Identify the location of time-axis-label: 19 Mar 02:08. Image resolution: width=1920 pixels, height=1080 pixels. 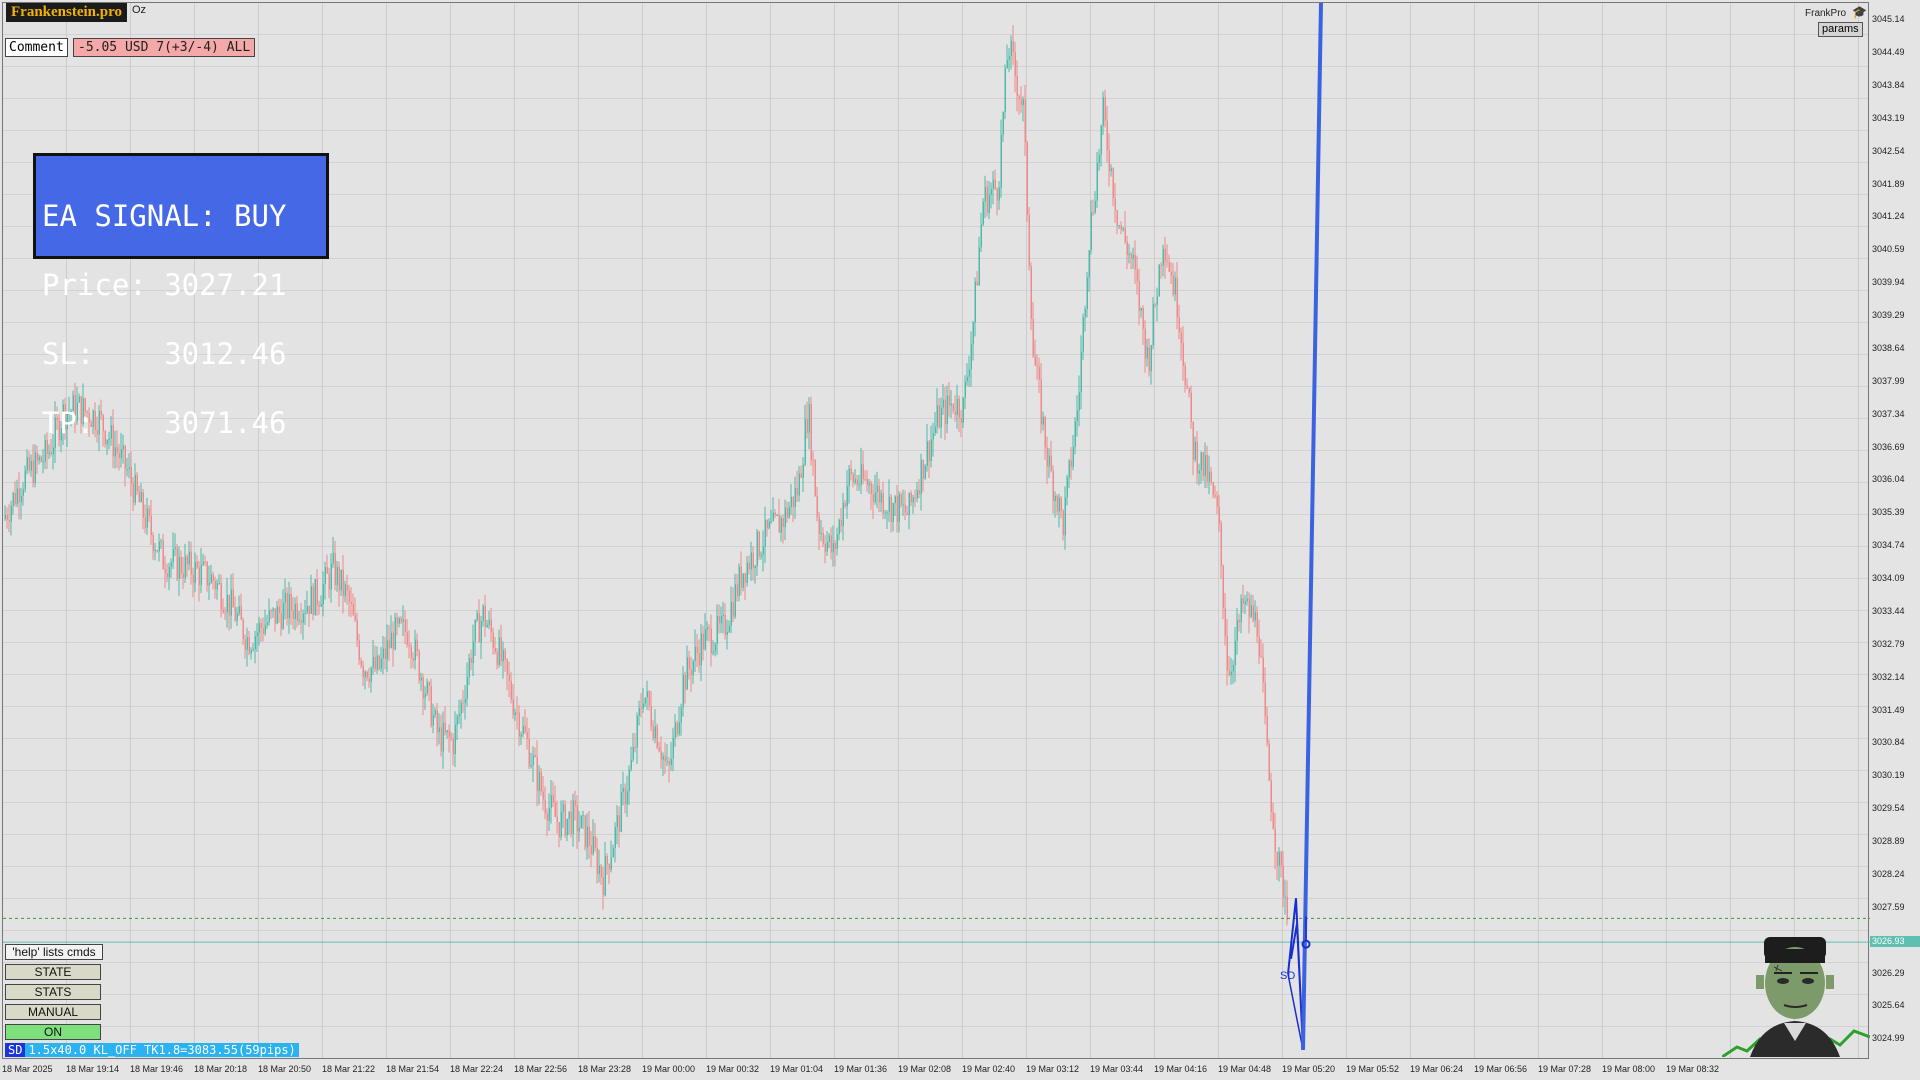
(925, 1069).